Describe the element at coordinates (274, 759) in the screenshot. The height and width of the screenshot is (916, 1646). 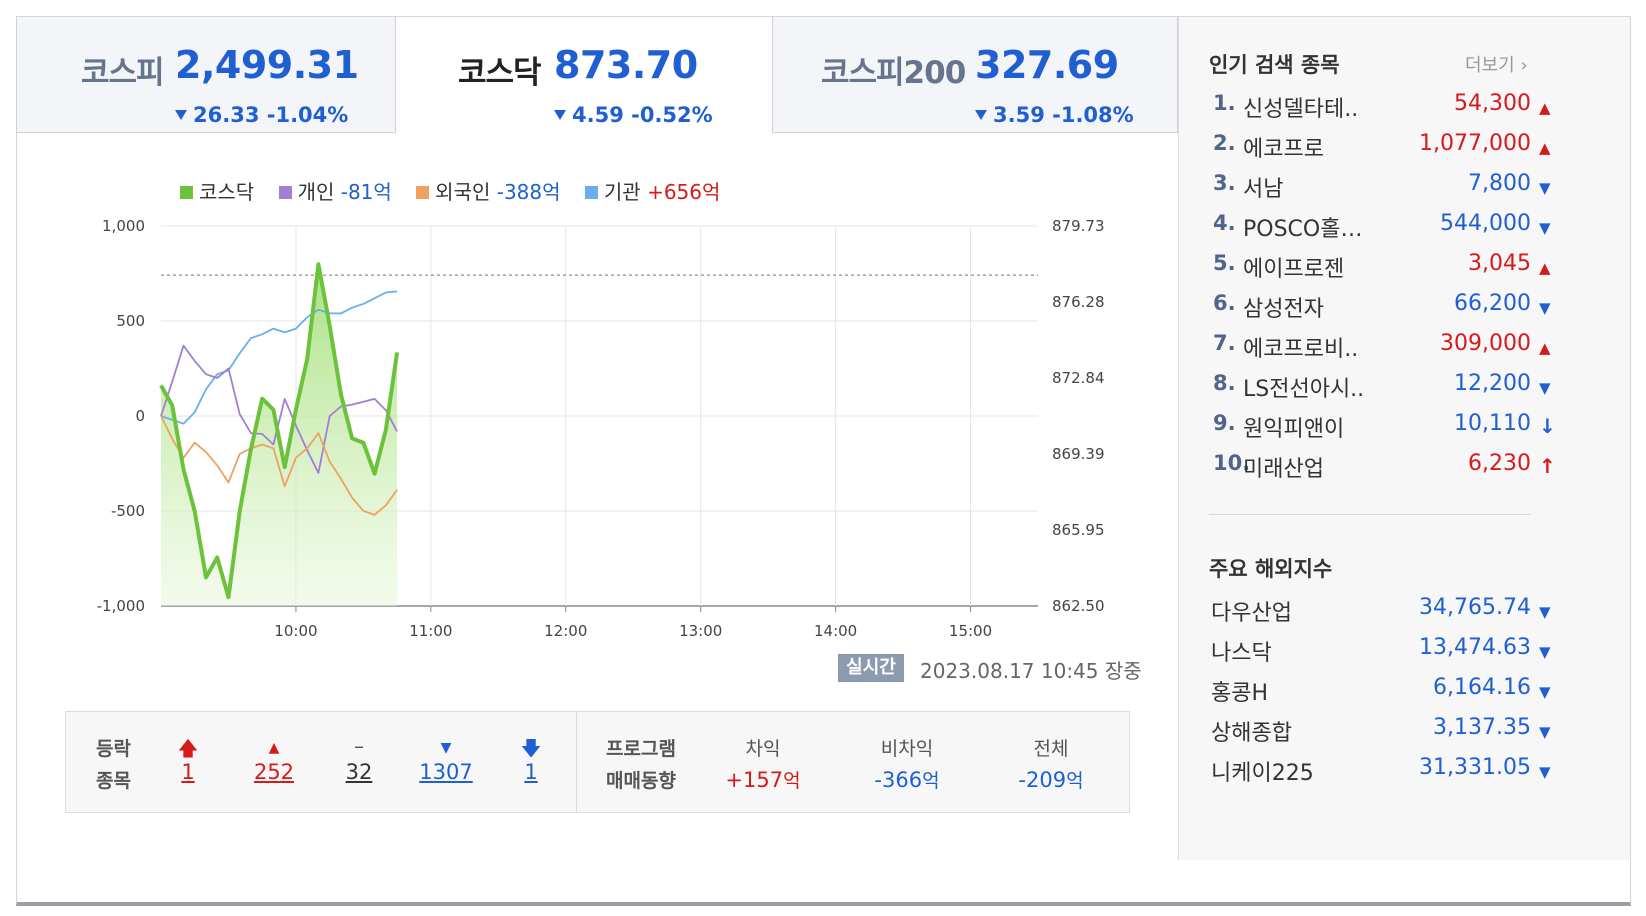
I see `up-count: ▲ 252` at that location.